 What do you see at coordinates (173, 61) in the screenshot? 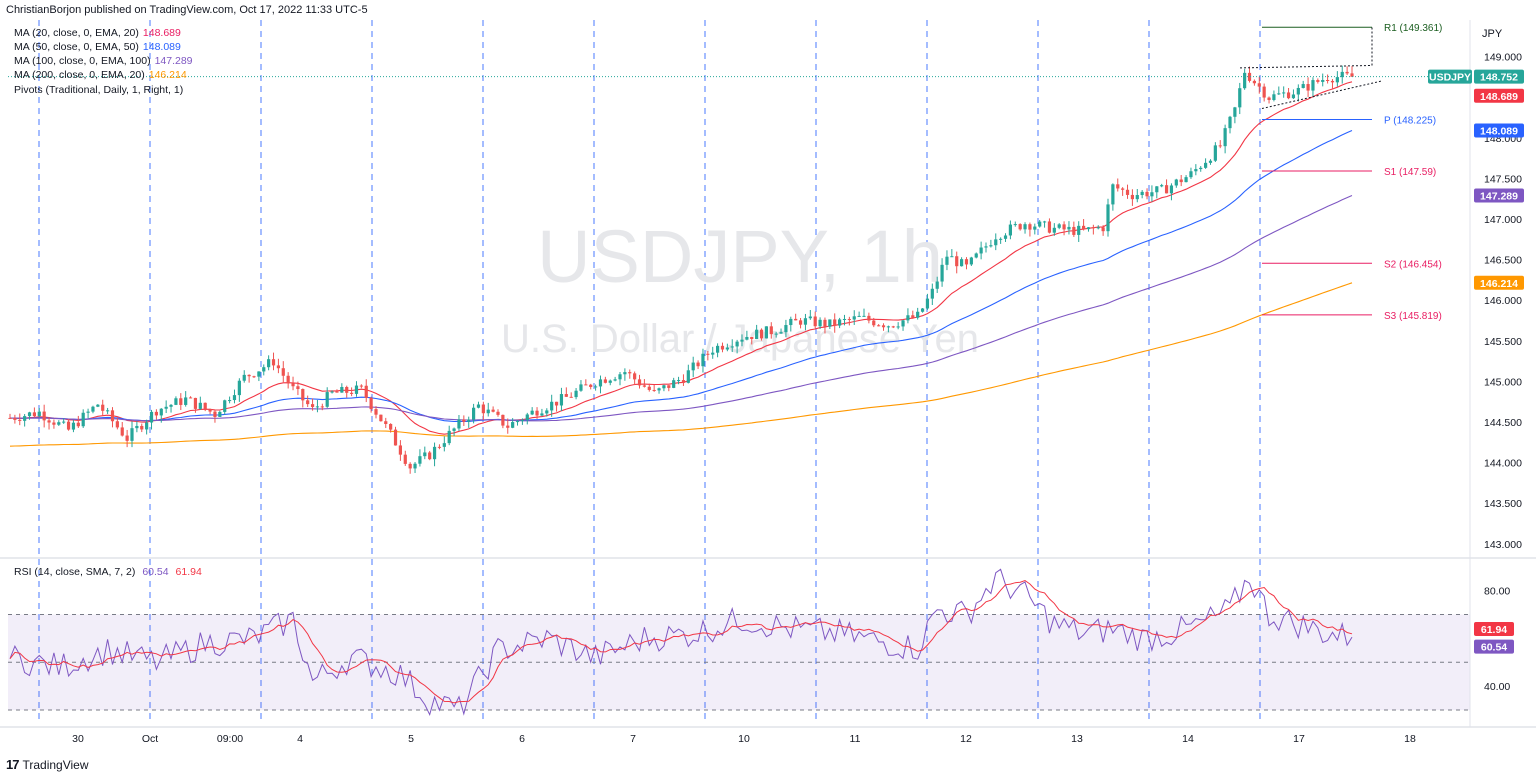
I see `legend-value: 147.289` at bounding box center [173, 61].